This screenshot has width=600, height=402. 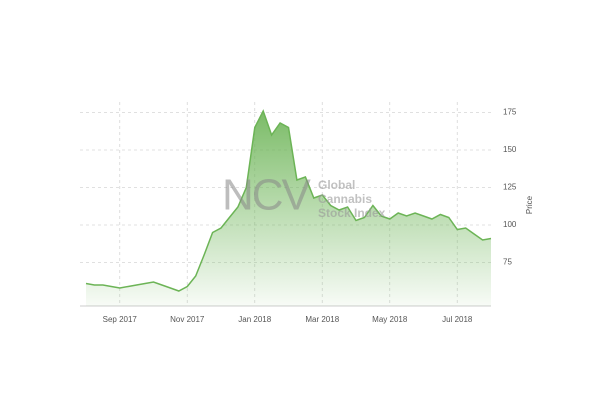 I want to click on y-tick-label: 125, so click(x=510, y=187).